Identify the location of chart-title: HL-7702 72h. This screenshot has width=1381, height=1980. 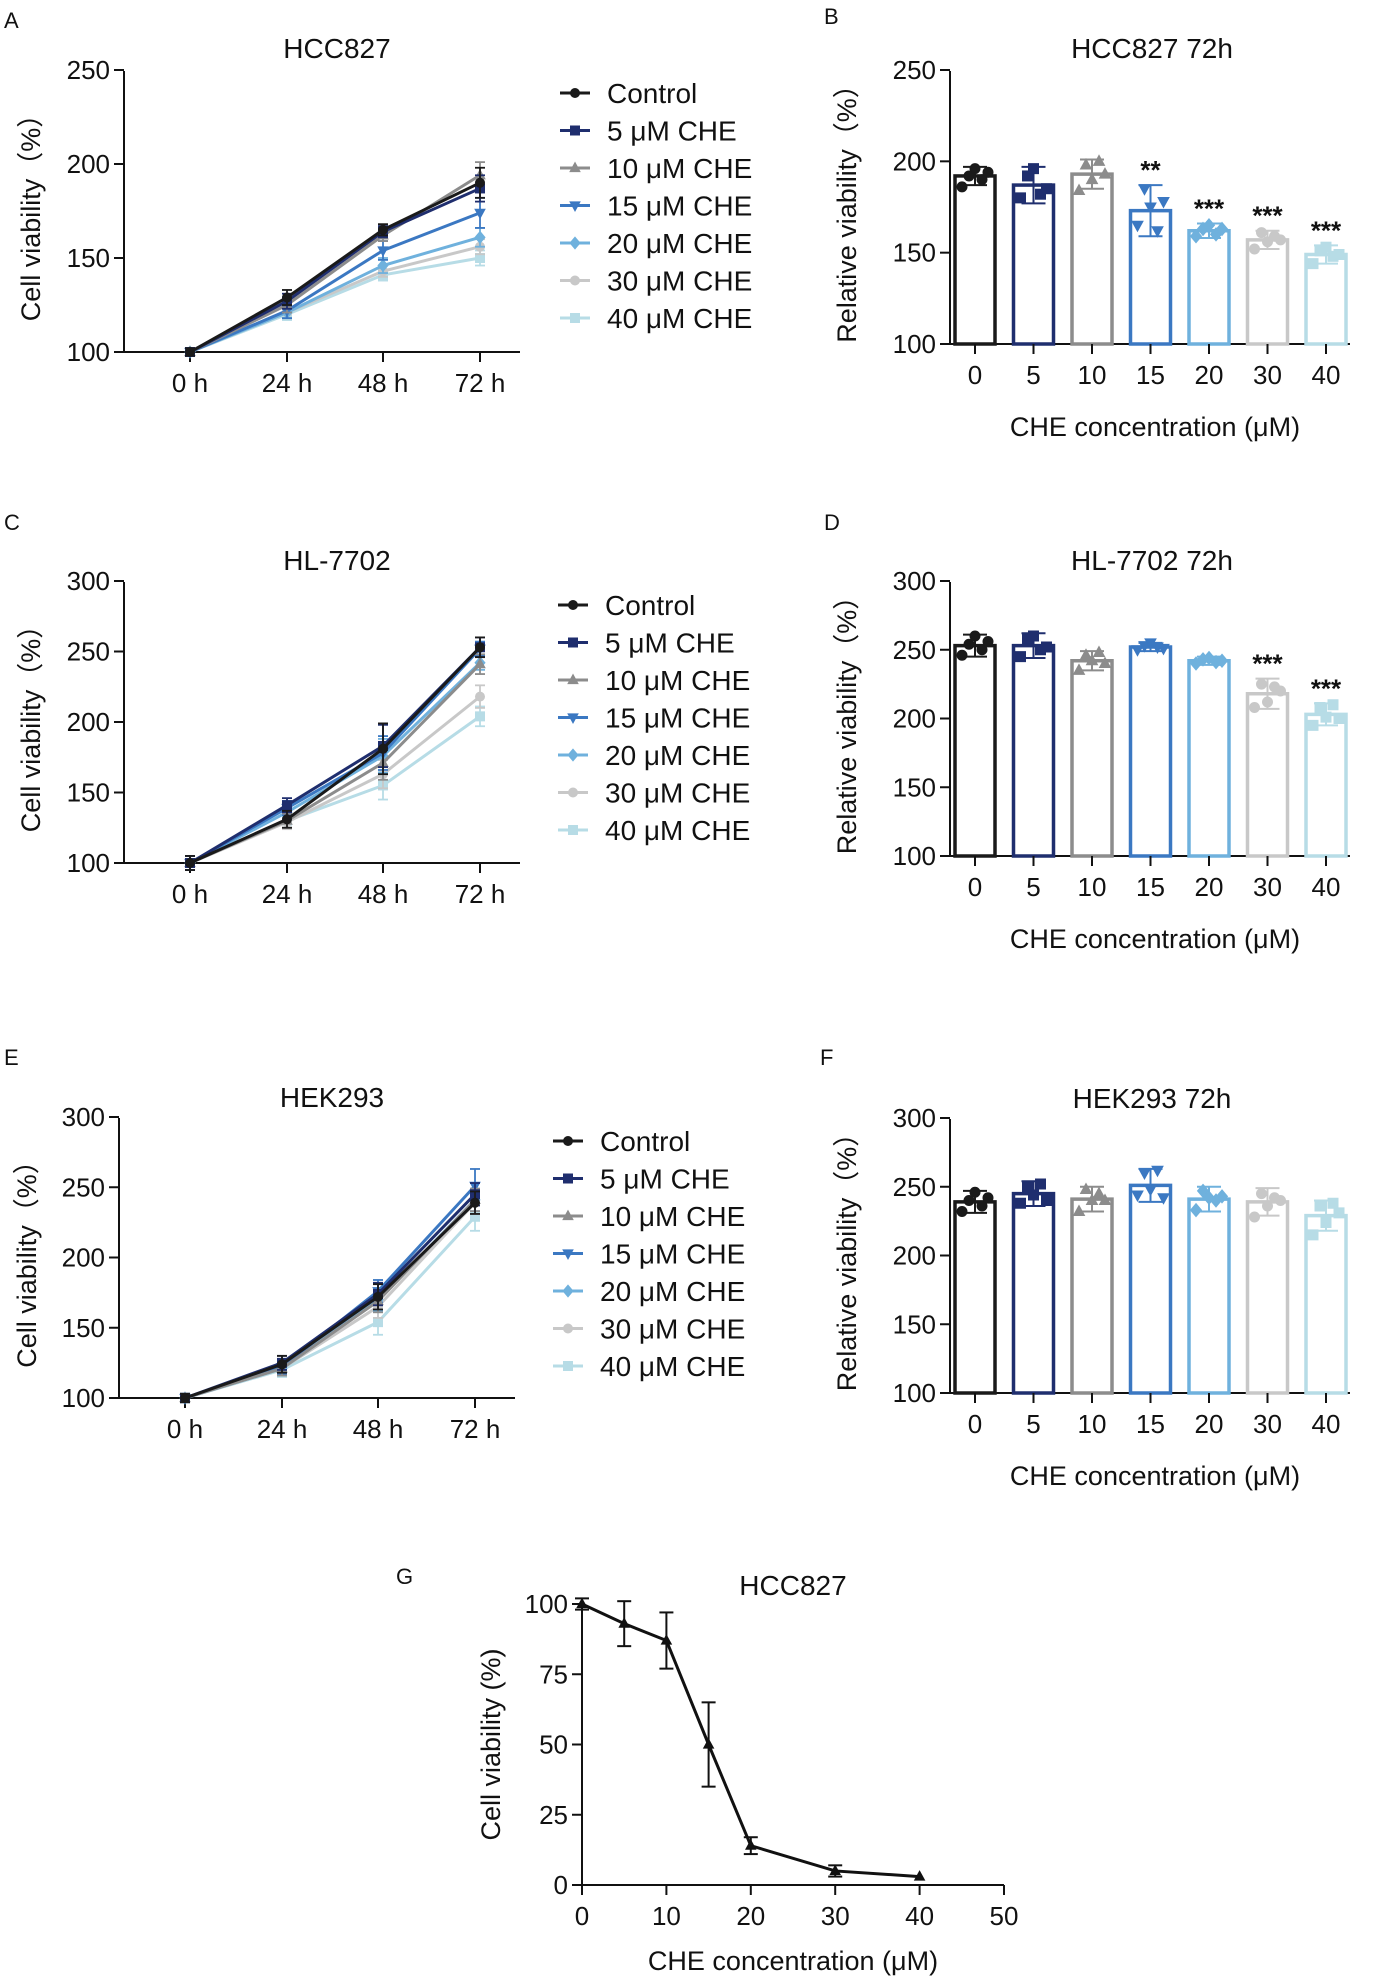
(1152, 560).